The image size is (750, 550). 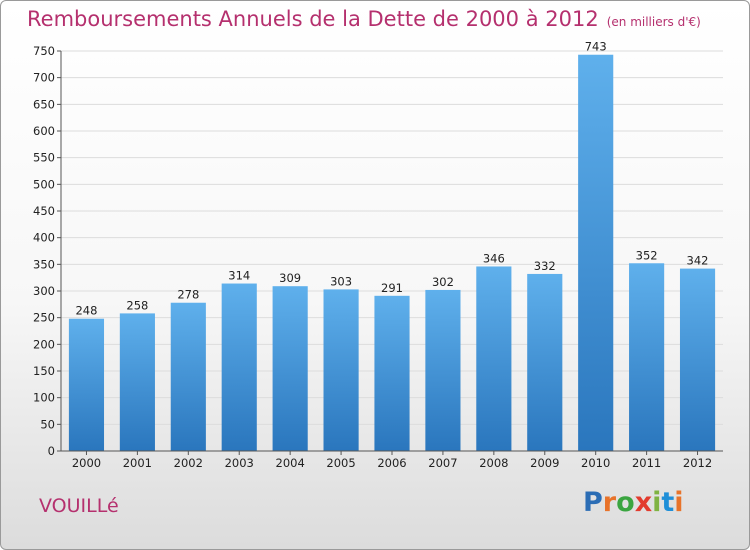 I want to click on brand-logo: Proxiti, so click(x=633, y=502).